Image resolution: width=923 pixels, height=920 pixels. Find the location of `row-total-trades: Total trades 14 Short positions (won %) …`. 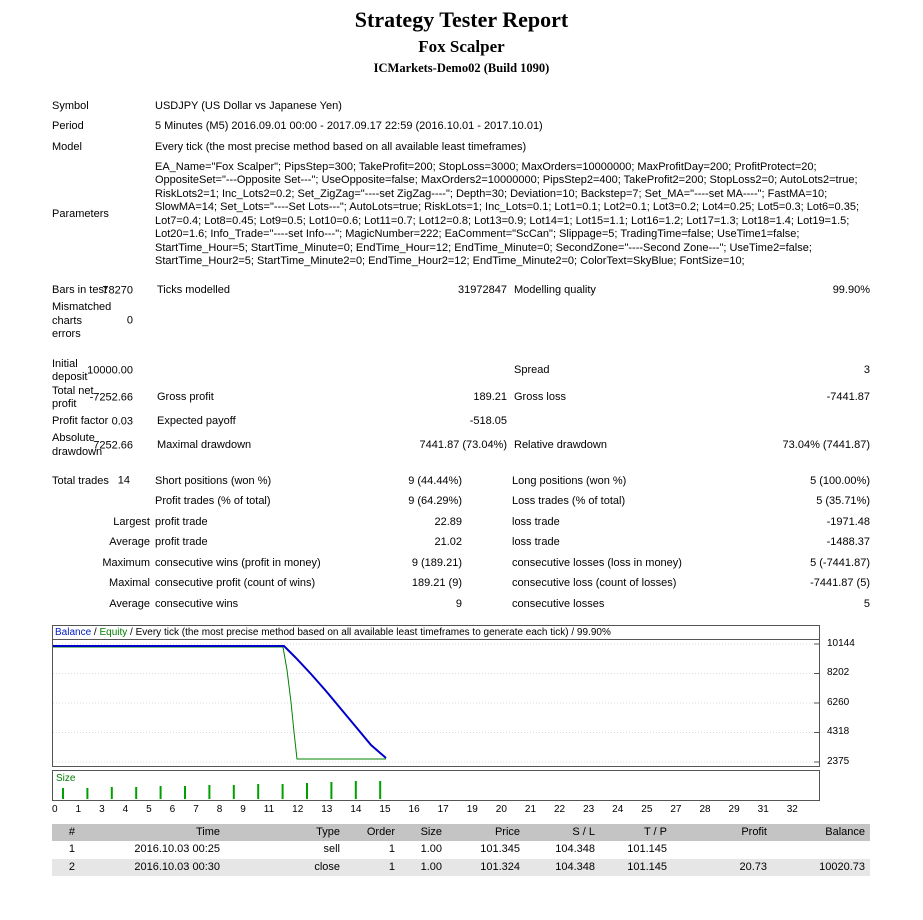

row-total-trades: Total trades 14 Short positions (won %) … is located at coordinates (461, 481).